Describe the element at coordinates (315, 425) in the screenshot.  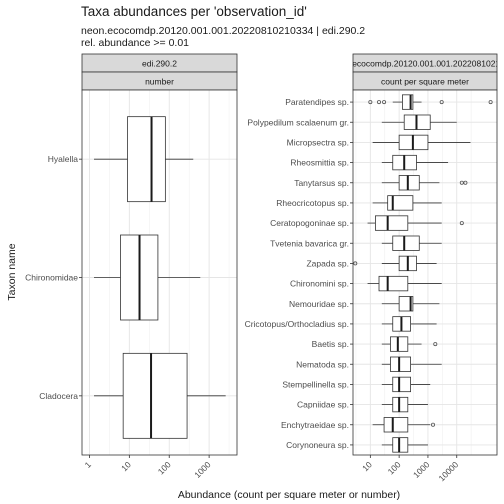
I see `y-tick-label: Enchytraeidae sp.` at that location.